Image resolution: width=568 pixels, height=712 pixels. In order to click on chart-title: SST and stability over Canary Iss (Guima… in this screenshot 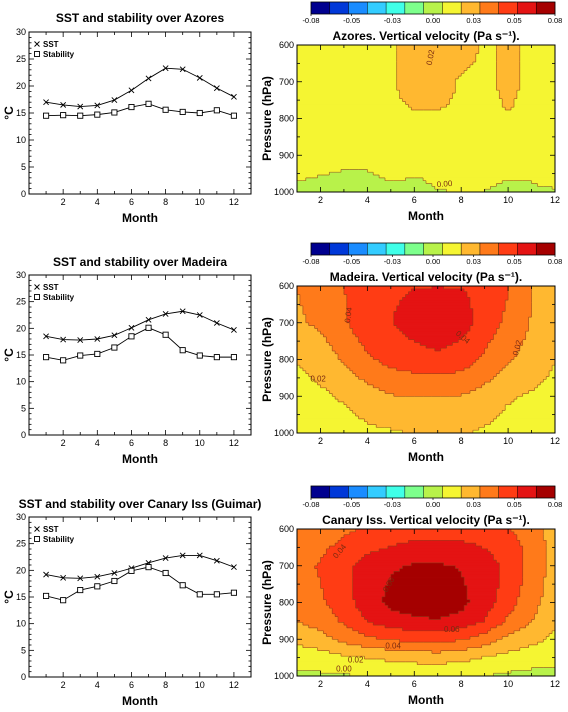, I will do `click(140, 504)`.